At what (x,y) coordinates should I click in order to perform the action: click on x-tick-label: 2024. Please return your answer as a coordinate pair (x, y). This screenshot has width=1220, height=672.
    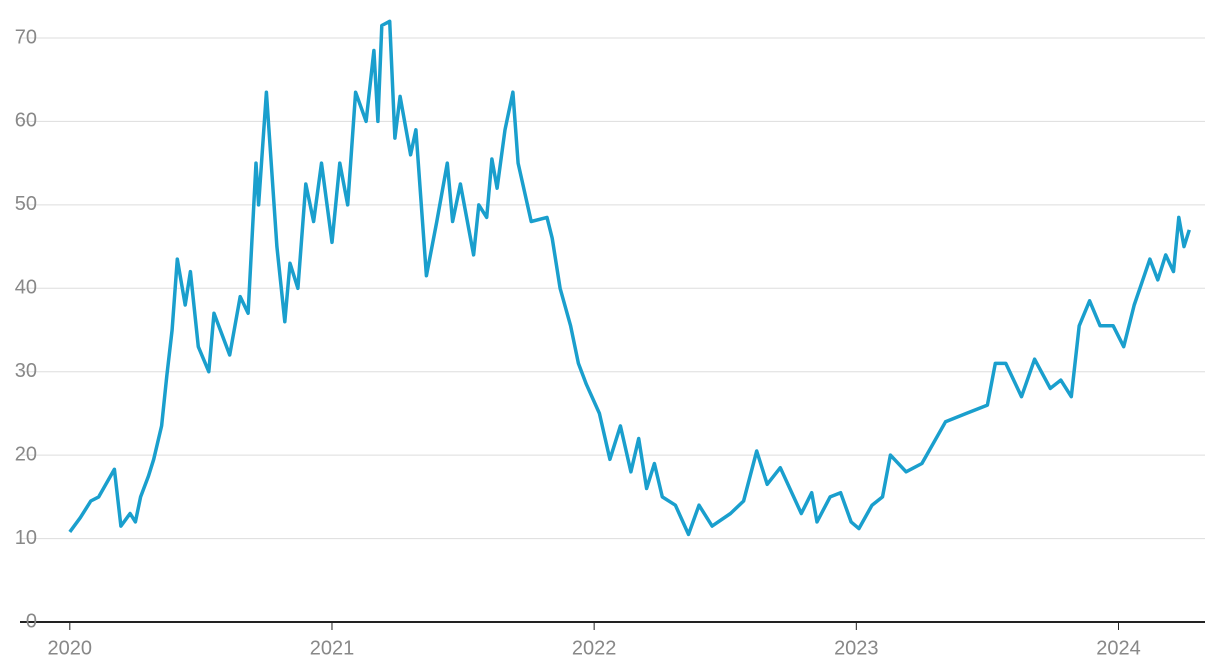
    Looking at the image, I should click on (1118, 648).